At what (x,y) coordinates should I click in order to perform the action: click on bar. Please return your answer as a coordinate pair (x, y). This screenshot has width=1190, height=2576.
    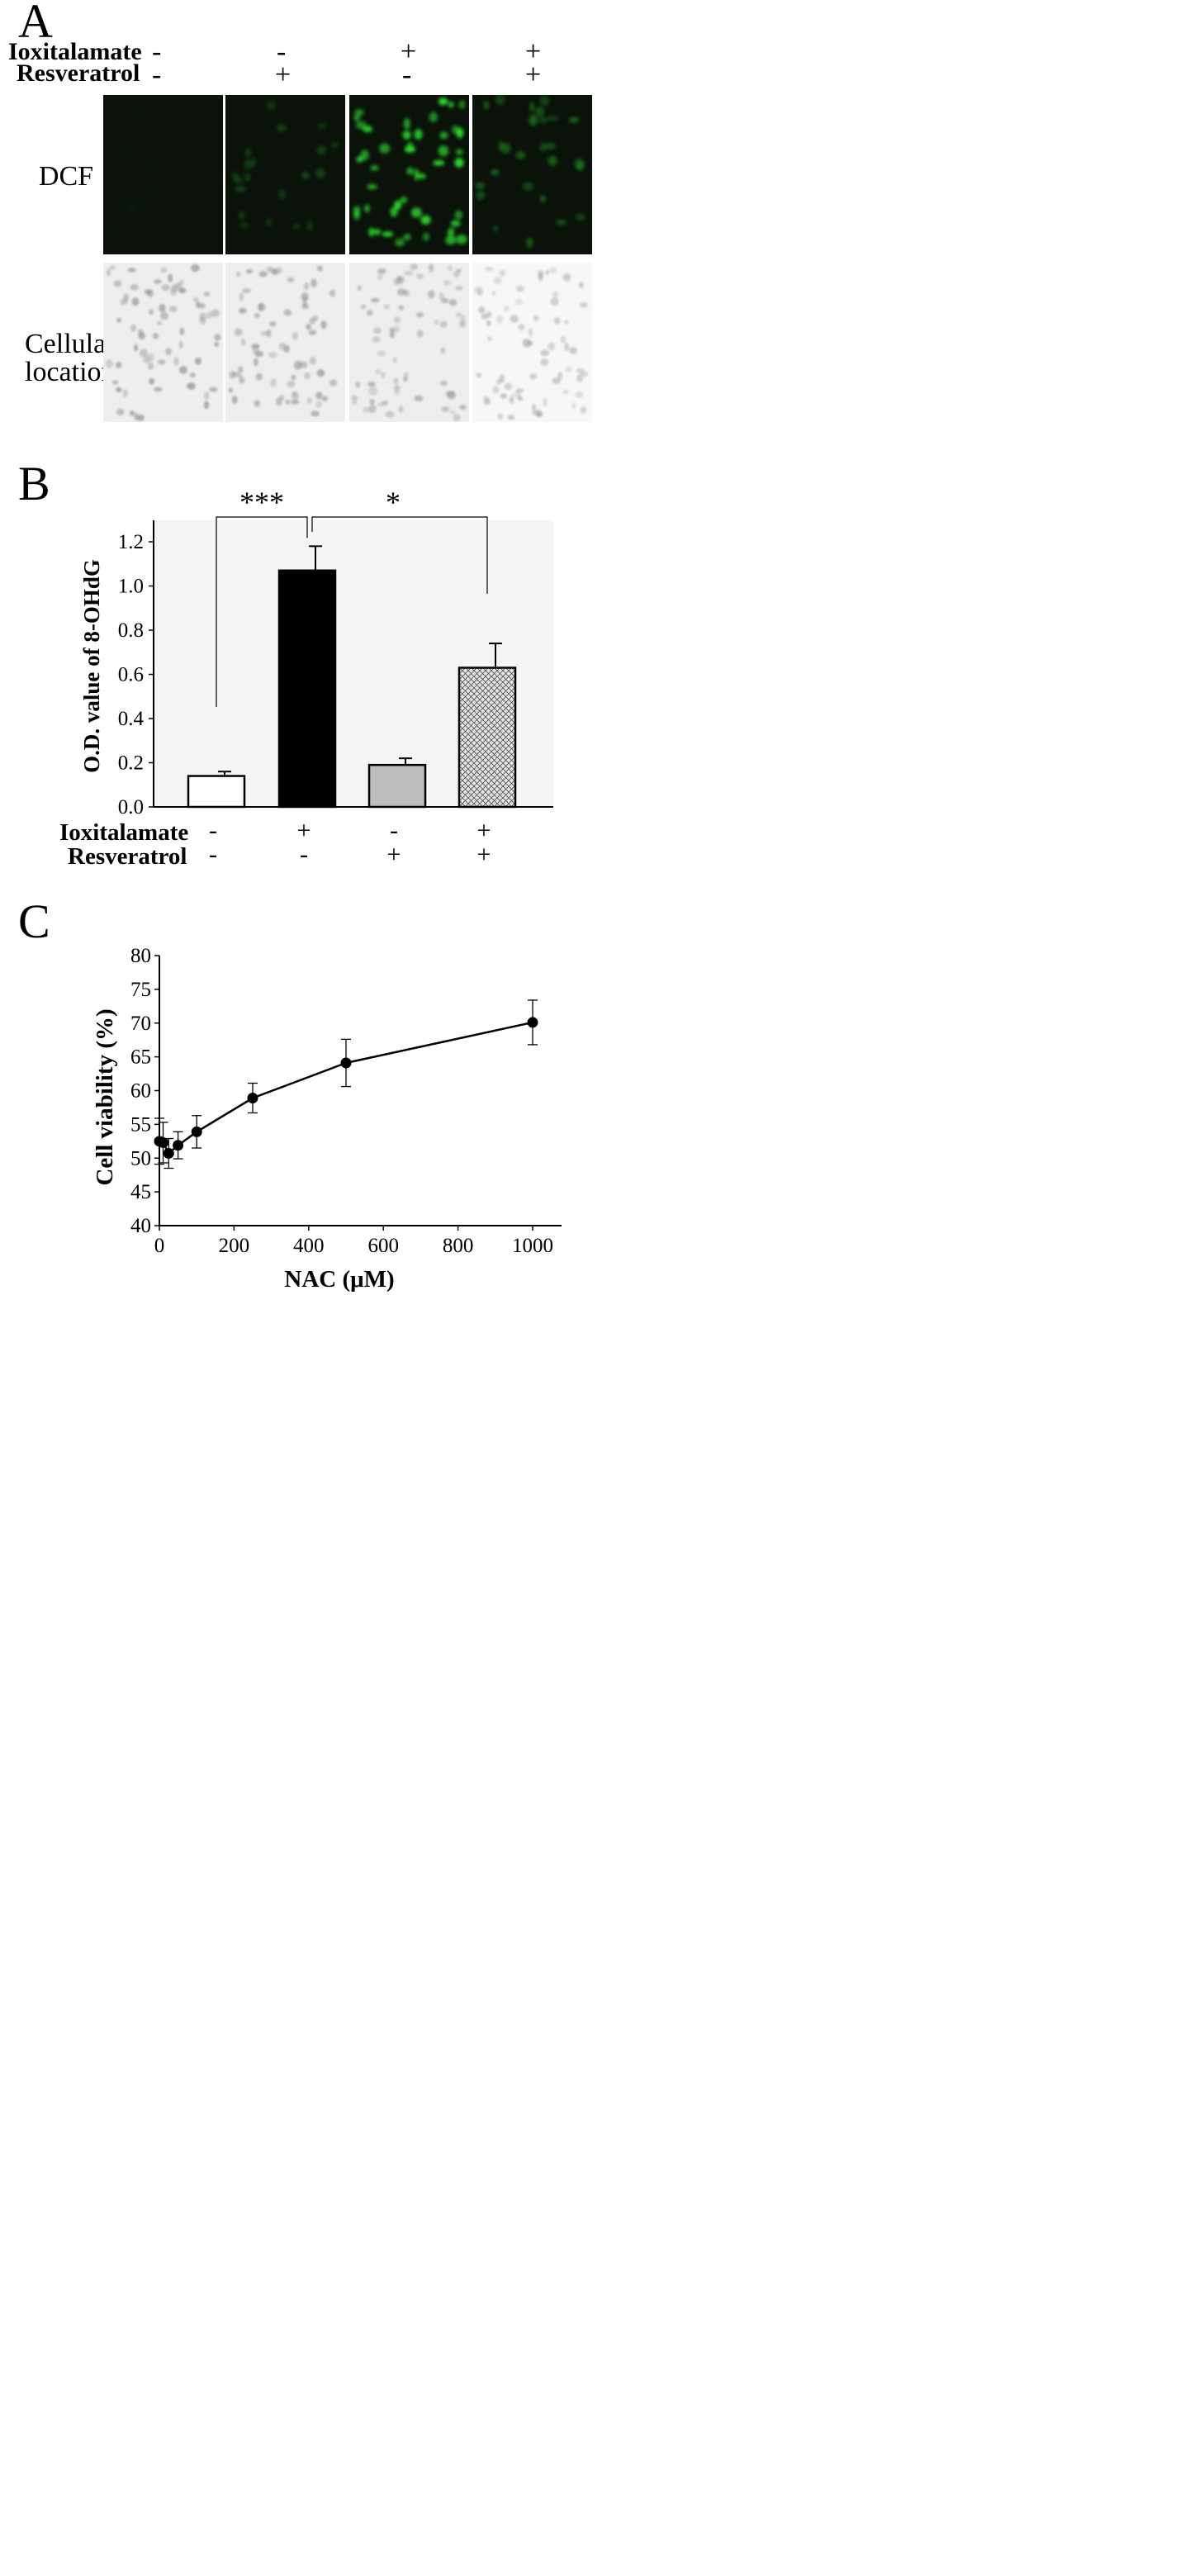
    Looking at the image, I should click on (487, 738).